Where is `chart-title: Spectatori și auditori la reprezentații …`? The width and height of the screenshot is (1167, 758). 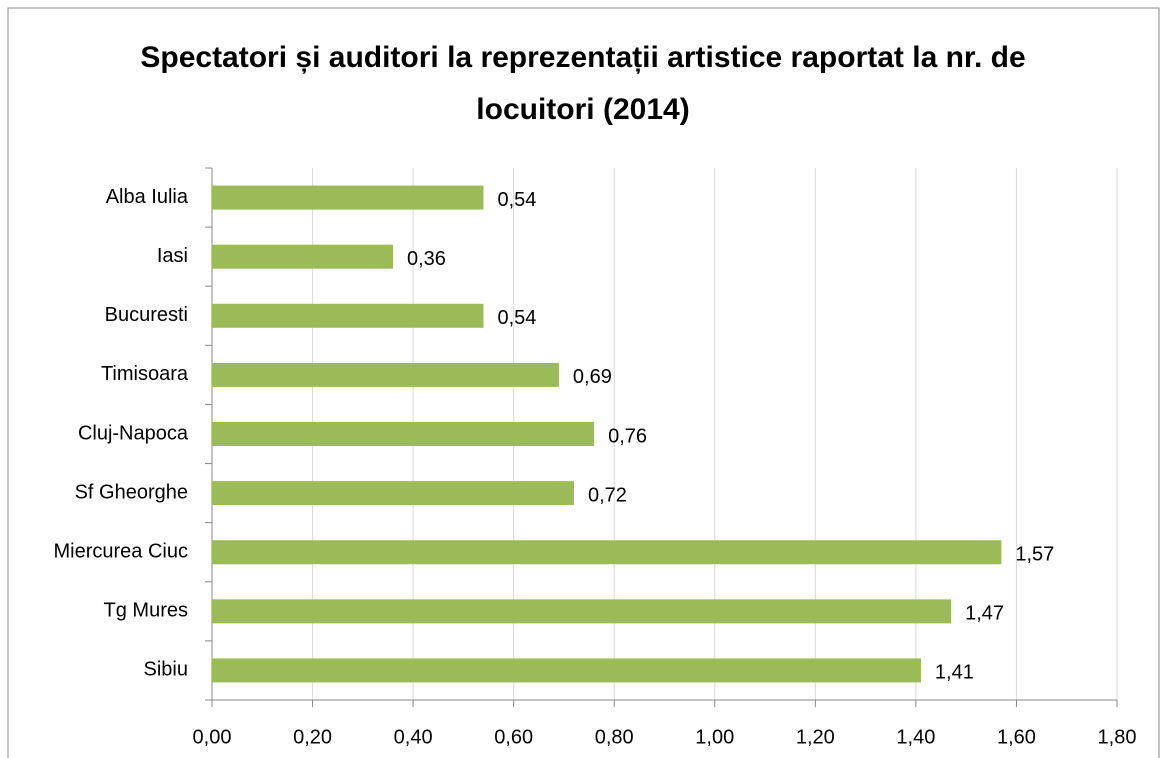 chart-title: Spectatori și auditori la reprezentații … is located at coordinates (583, 83).